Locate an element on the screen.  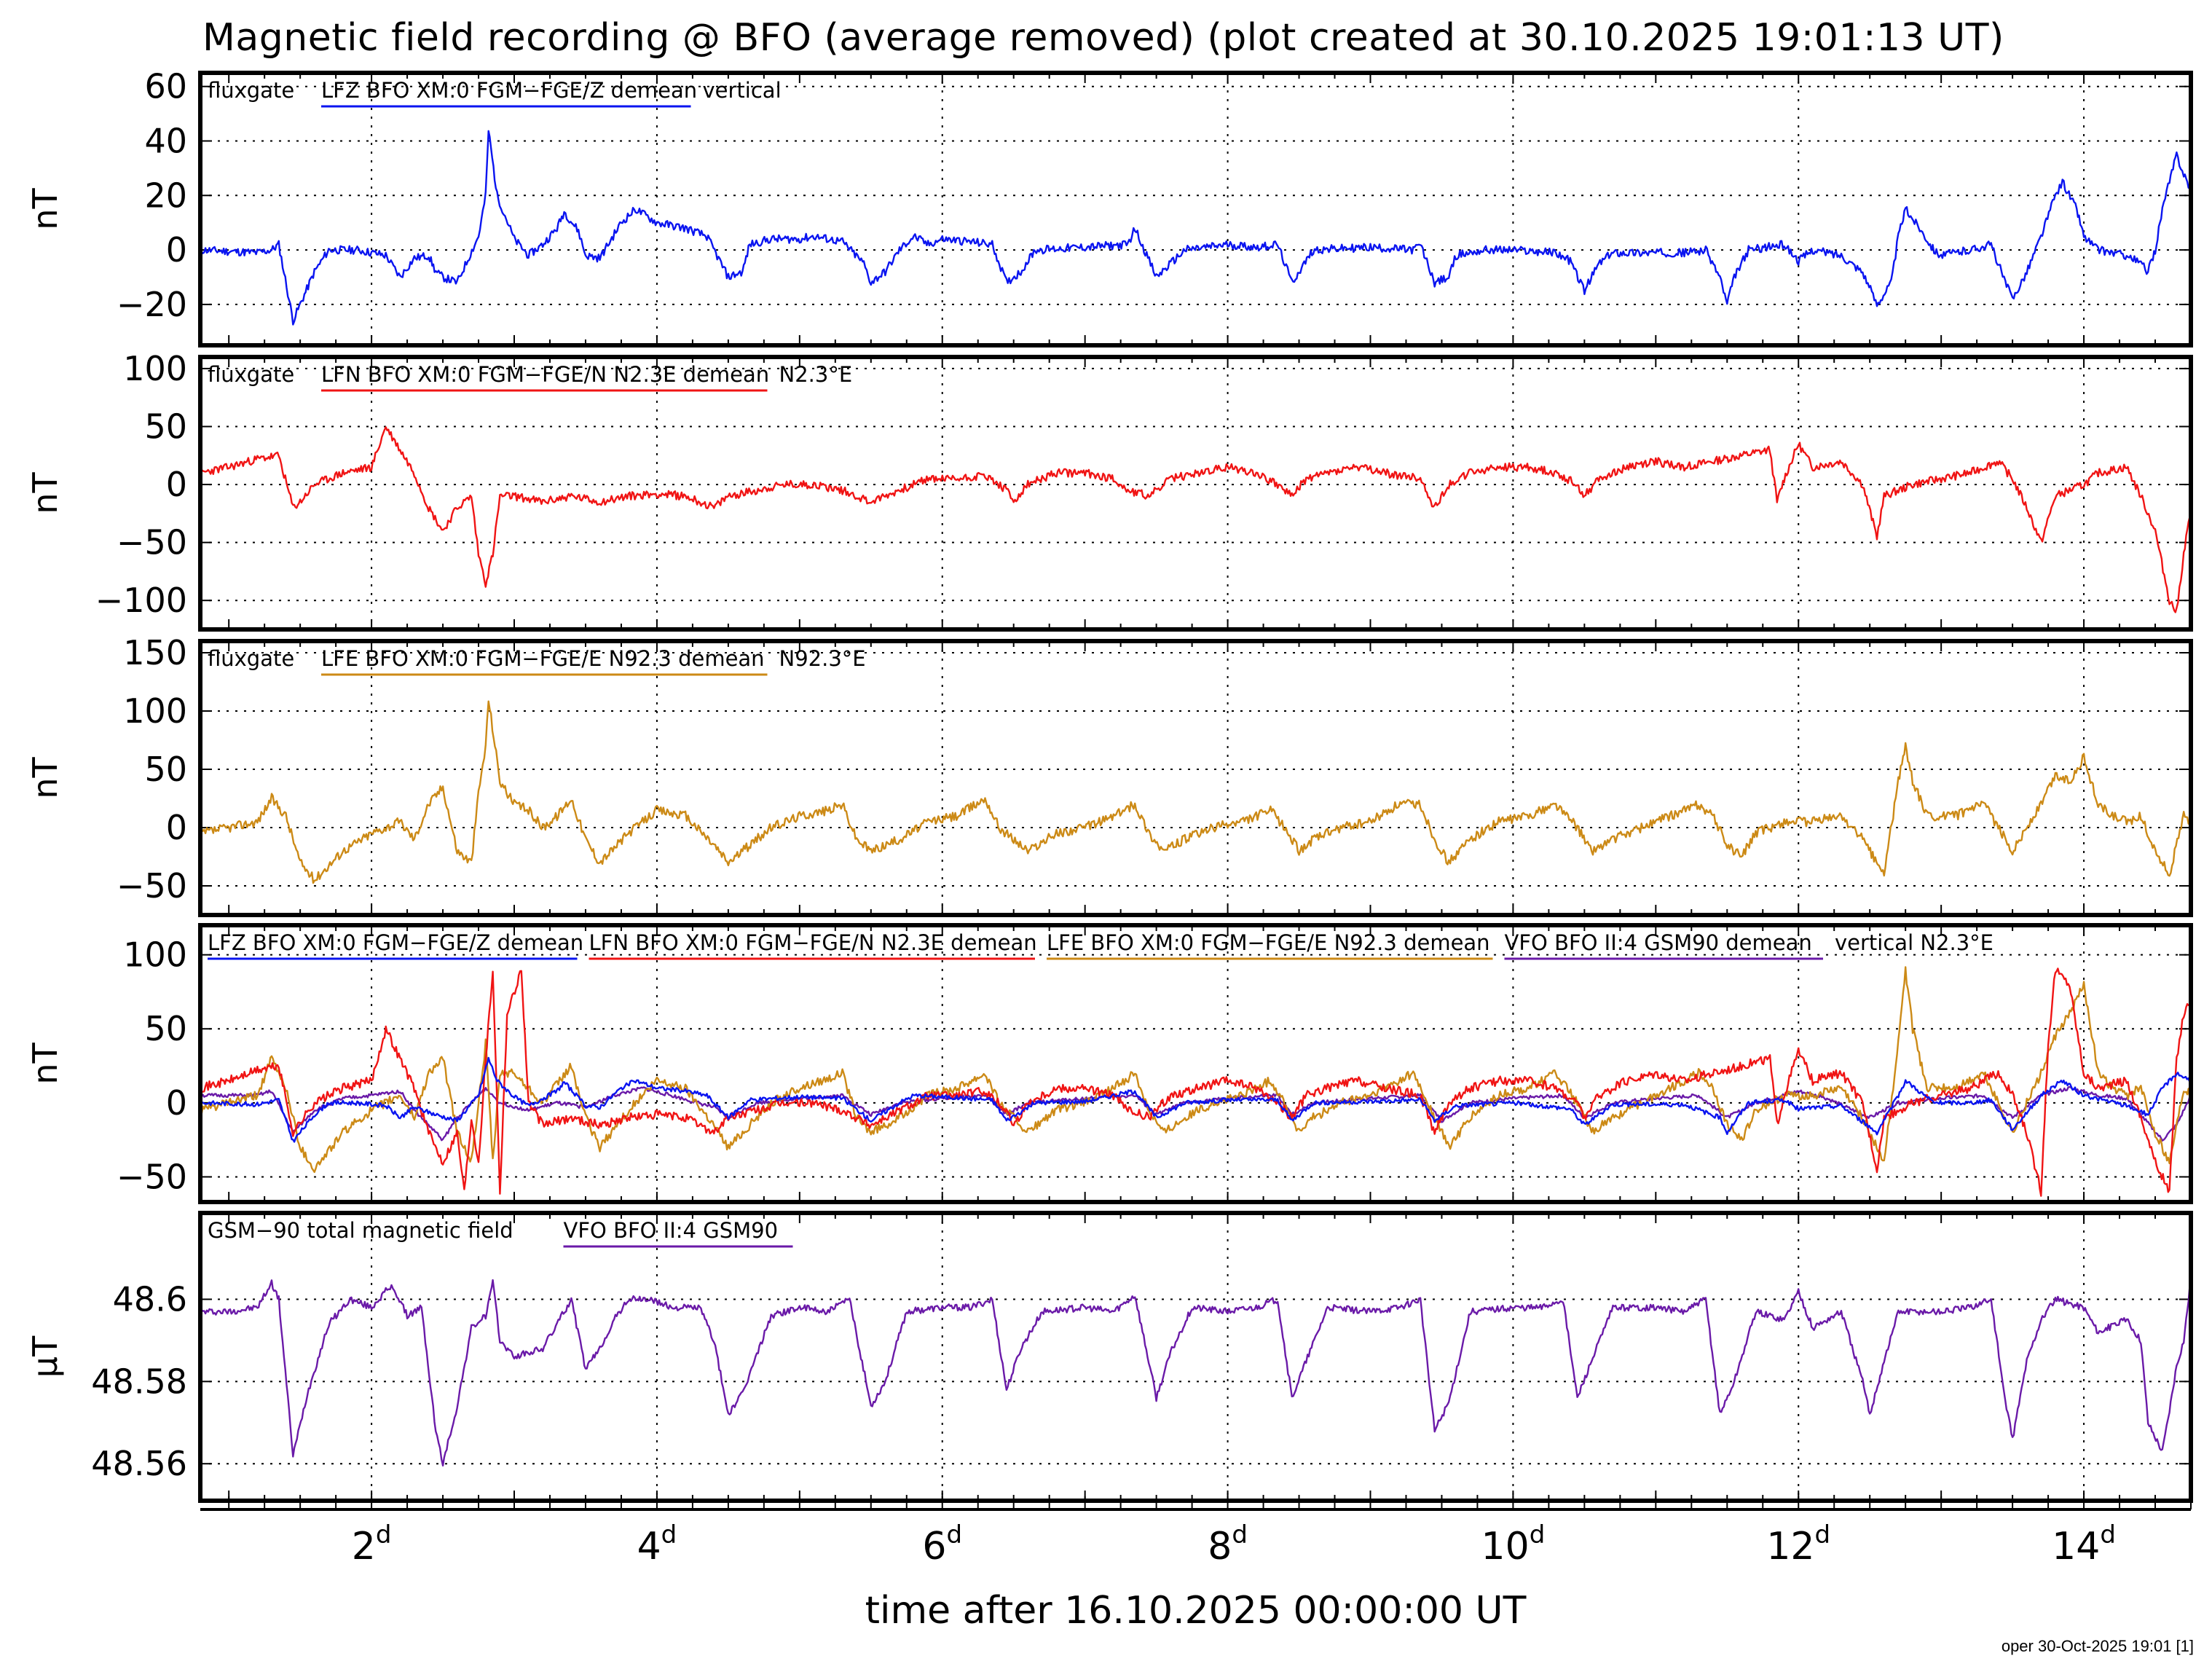
x-tick-label: 8d is located at coordinates (1228, 1544).